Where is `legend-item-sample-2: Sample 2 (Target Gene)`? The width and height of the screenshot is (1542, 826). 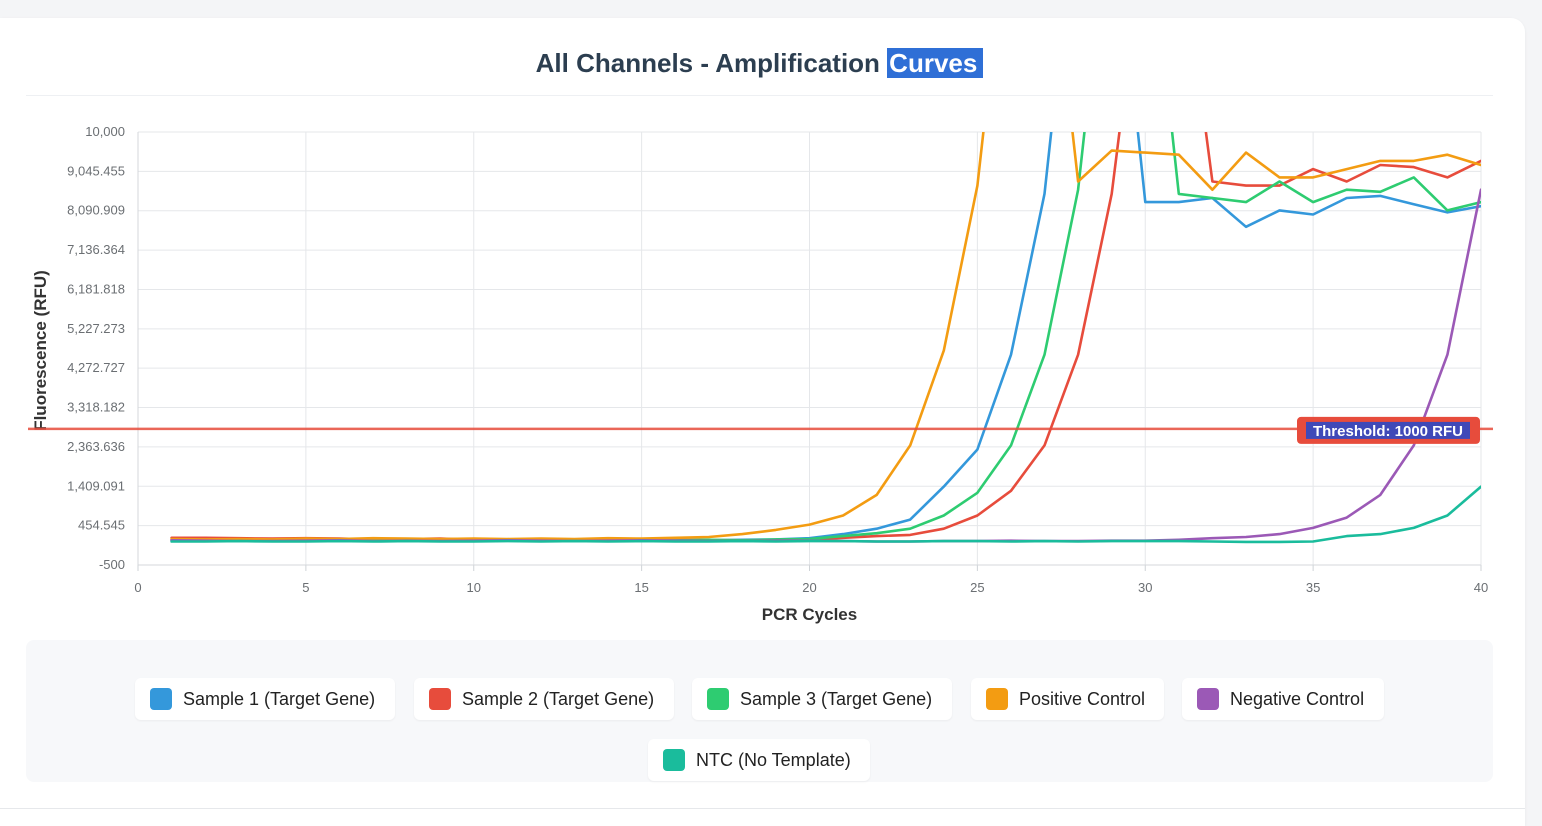
legend-item-sample-2: Sample 2 (Target Gene) is located at coordinates (544, 699).